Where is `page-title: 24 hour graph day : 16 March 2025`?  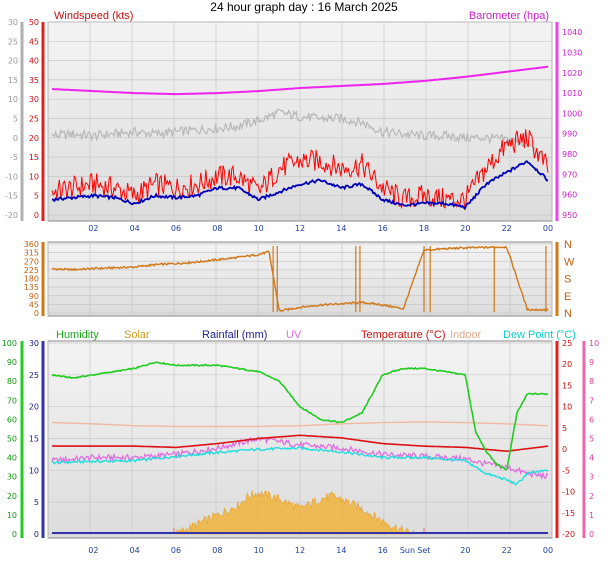 page-title: 24 hour graph day : 16 March 2025 is located at coordinates (304, 7).